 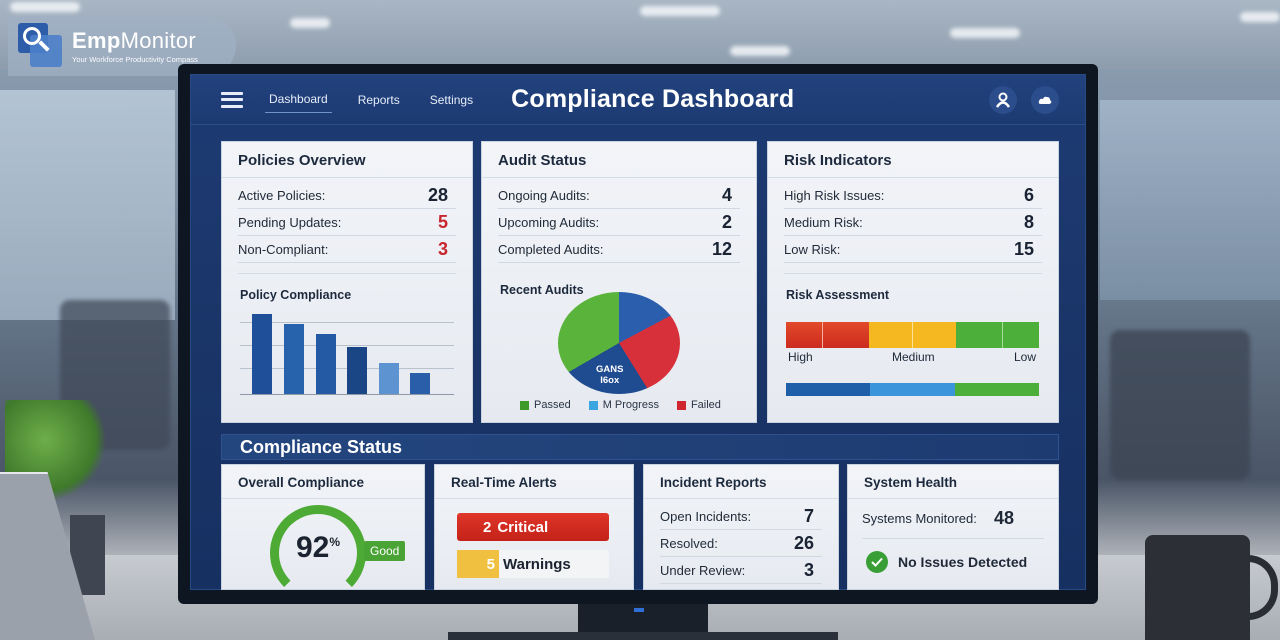 What do you see at coordinates (912, 335) in the screenshot?
I see `risk-scale-bar` at bounding box center [912, 335].